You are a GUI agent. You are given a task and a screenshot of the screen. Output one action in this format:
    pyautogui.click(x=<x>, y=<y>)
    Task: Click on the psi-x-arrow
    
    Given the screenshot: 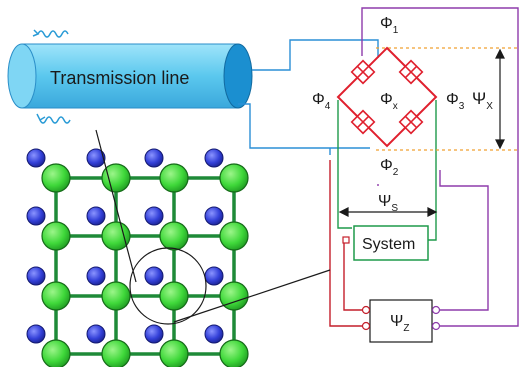 What is the action you would take?
    pyautogui.click(x=500, y=99)
    